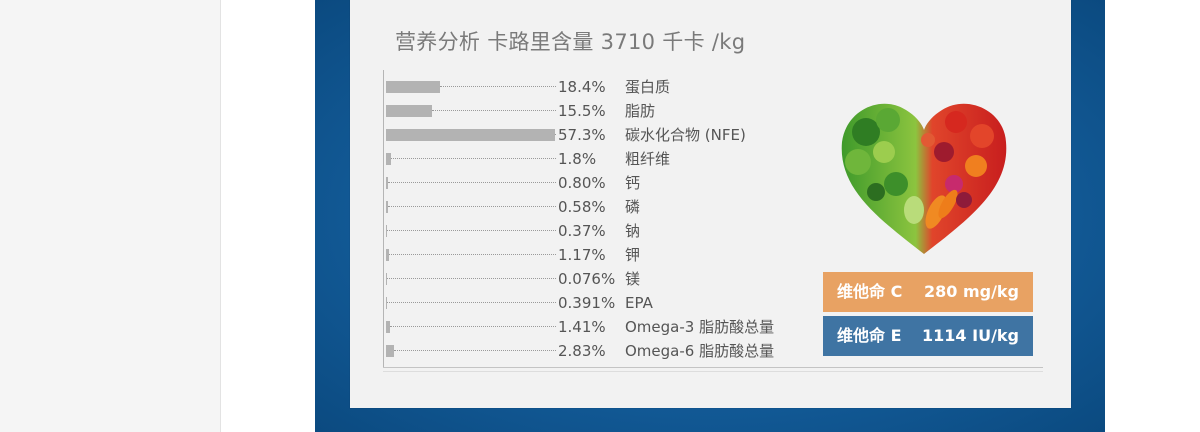 The height and width of the screenshot is (432, 1200). Describe the element at coordinates (640, 111) in the screenshot. I see `bar-category-label: 脂肪` at that location.